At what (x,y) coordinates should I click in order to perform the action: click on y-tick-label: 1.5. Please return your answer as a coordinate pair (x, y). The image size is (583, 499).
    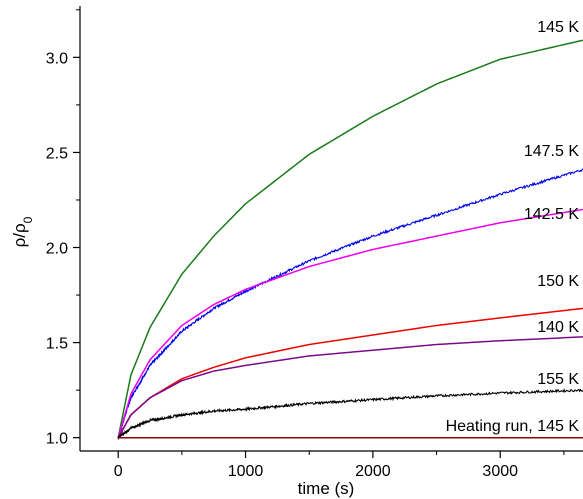
    Looking at the image, I should click on (57, 344).